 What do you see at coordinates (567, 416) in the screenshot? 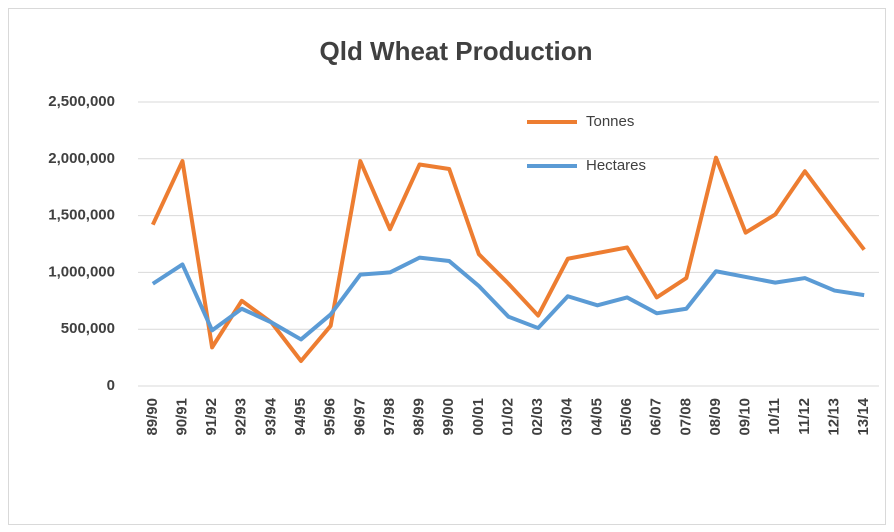
I see `x-tick-label: 03/04` at bounding box center [567, 416].